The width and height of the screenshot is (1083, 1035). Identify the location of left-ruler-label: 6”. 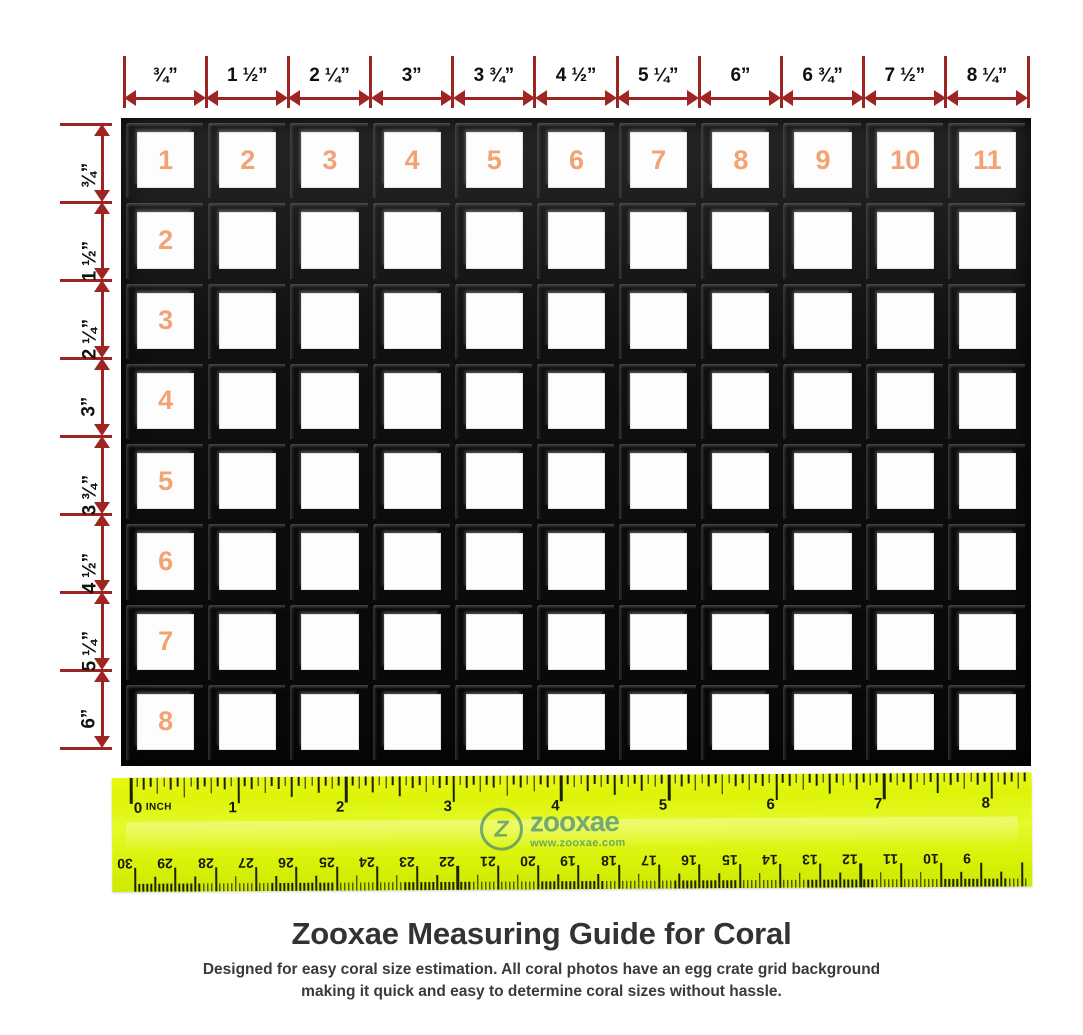
(89, 719).